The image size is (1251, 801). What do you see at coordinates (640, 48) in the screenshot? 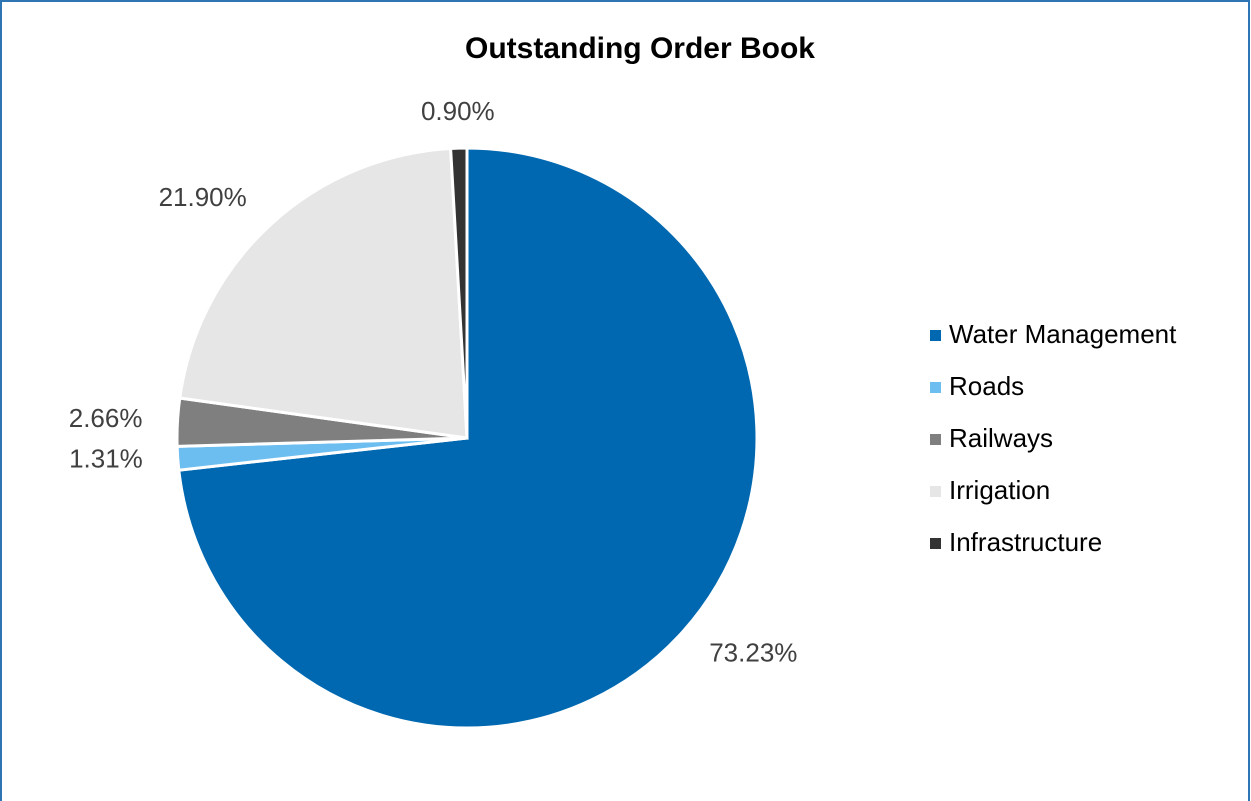
I see `chart-title: Outstanding Order Book` at bounding box center [640, 48].